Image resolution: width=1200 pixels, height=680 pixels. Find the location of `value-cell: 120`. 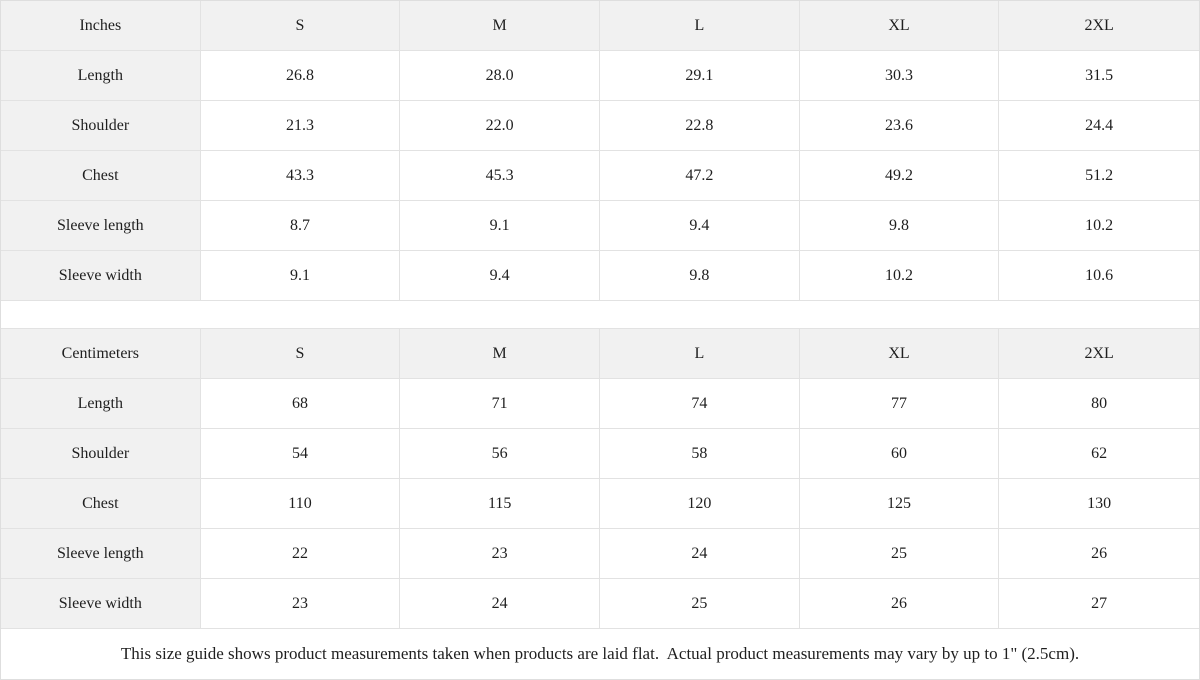

value-cell: 120 is located at coordinates (700, 504).